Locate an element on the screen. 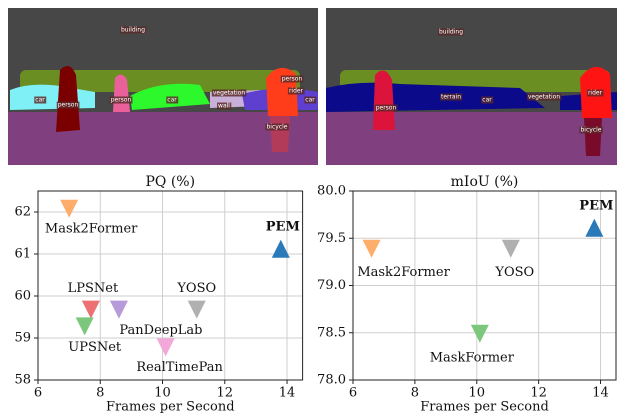  y-tick-label: 80.0 is located at coordinates (331, 191).